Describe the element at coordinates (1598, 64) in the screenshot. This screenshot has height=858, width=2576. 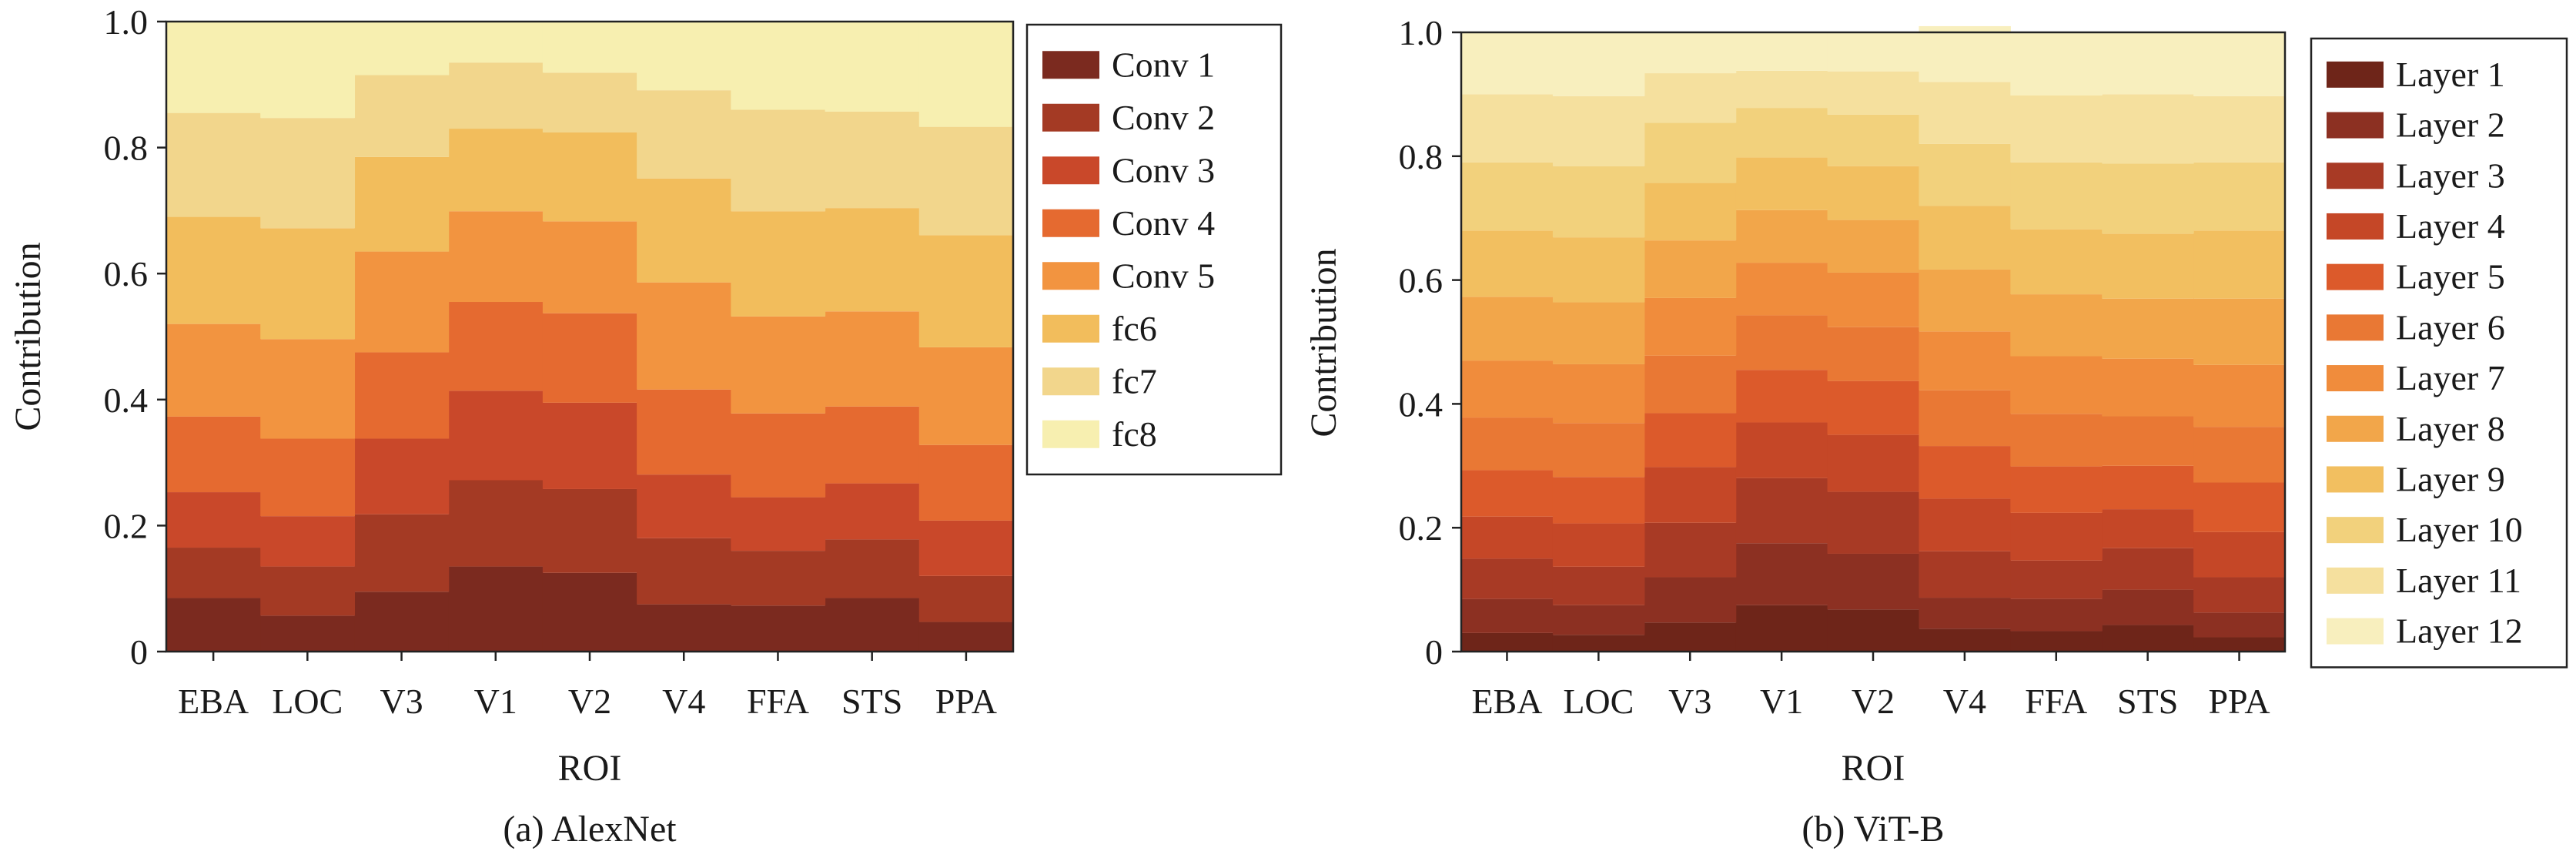
I see `segment-layer-12-loc` at that location.